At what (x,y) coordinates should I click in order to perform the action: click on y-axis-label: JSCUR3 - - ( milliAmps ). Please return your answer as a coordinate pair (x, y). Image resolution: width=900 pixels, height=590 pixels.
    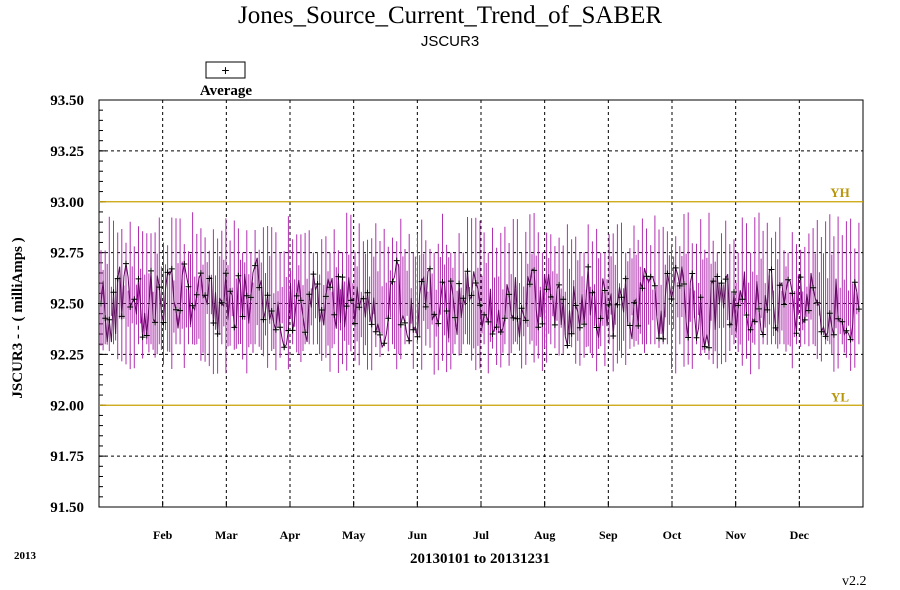
    Looking at the image, I should click on (18, 317).